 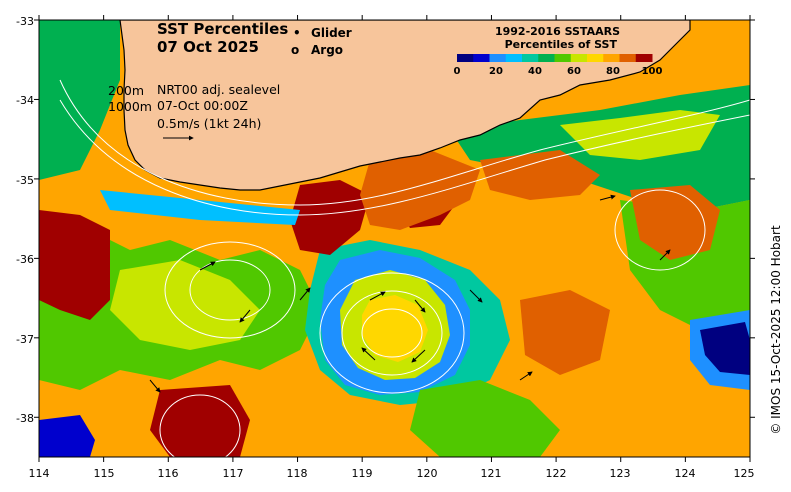 I want to click on colorbar-tick-label: 100, so click(x=652, y=71).